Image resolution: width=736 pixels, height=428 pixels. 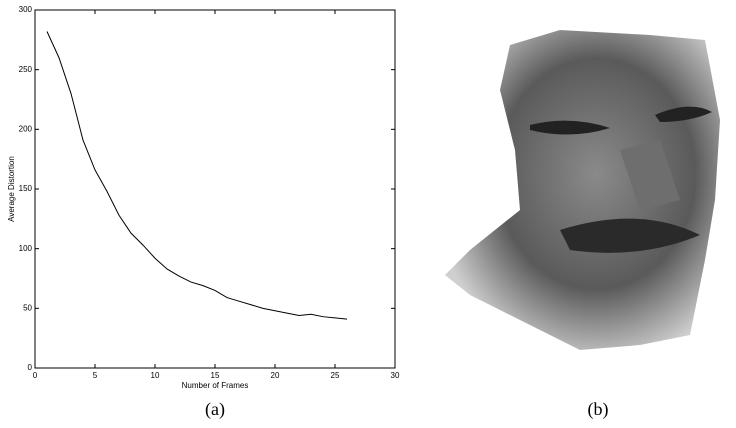 I want to click on y-tick-label: 250, so click(x=26, y=69).